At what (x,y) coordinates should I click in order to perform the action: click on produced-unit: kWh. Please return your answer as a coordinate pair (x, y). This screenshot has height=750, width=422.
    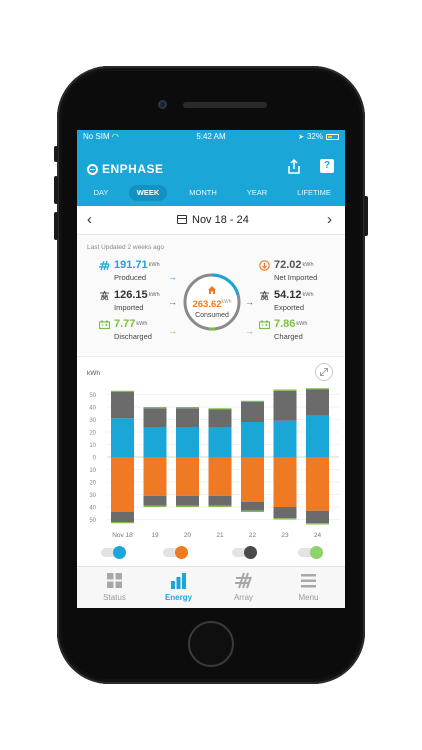
    Looking at the image, I should click on (154, 265).